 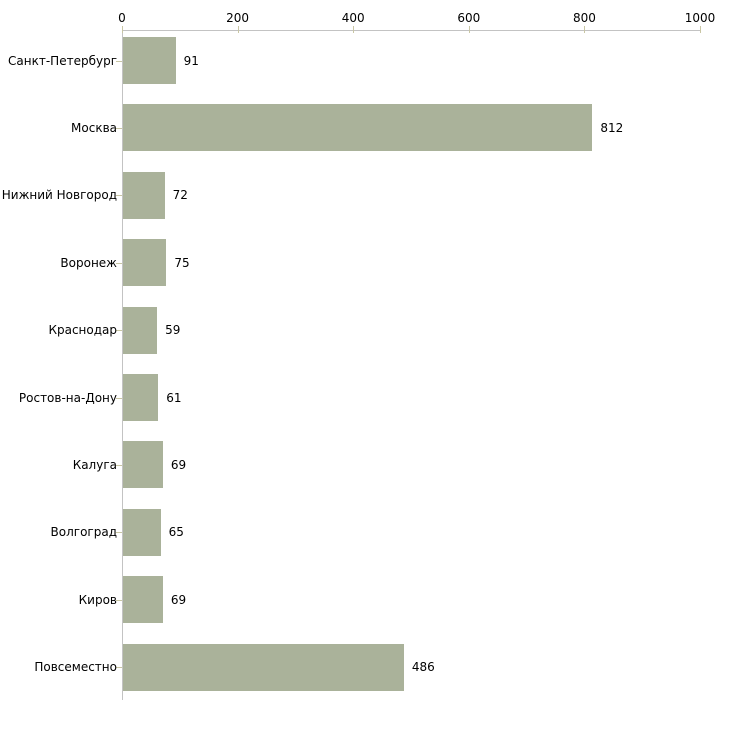 What do you see at coordinates (82, 330) in the screenshot?
I see `category-label: Краснодар` at bounding box center [82, 330].